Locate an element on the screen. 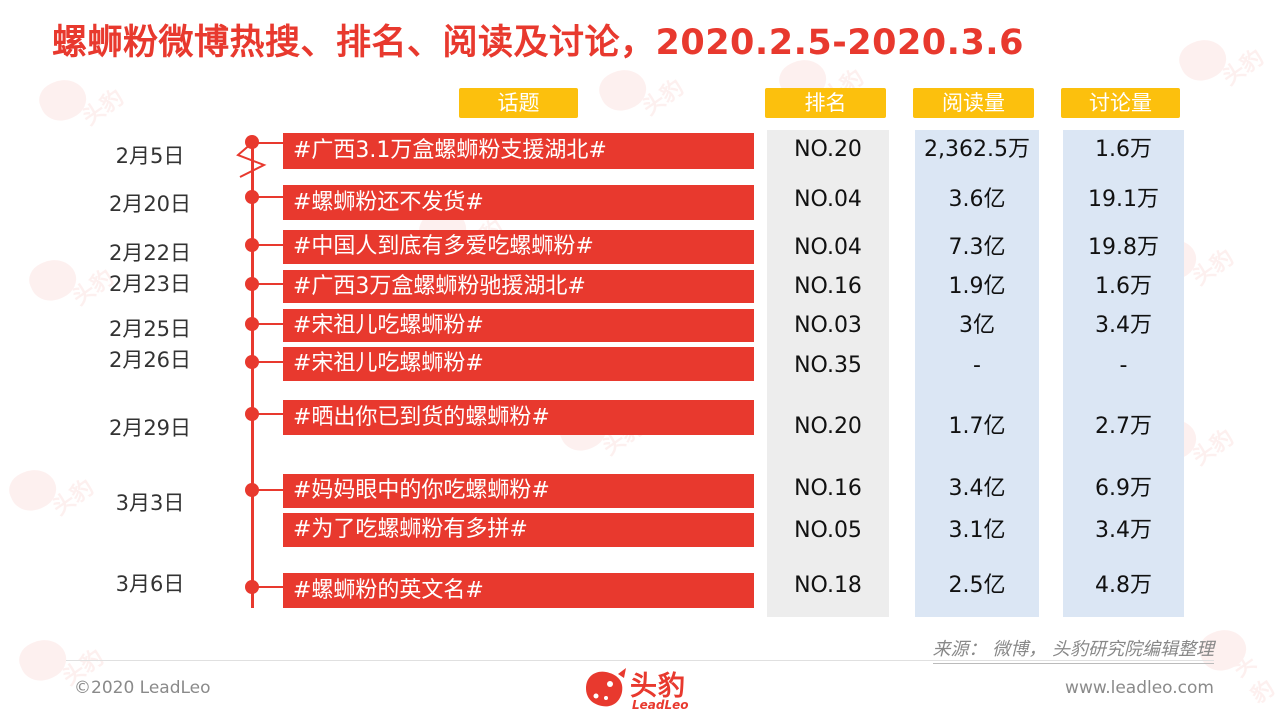 The width and height of the screenshot is (1280, 720). topic-bar: #晒出你已到货的螺蛳粉# is located at coordinates (518, 417).